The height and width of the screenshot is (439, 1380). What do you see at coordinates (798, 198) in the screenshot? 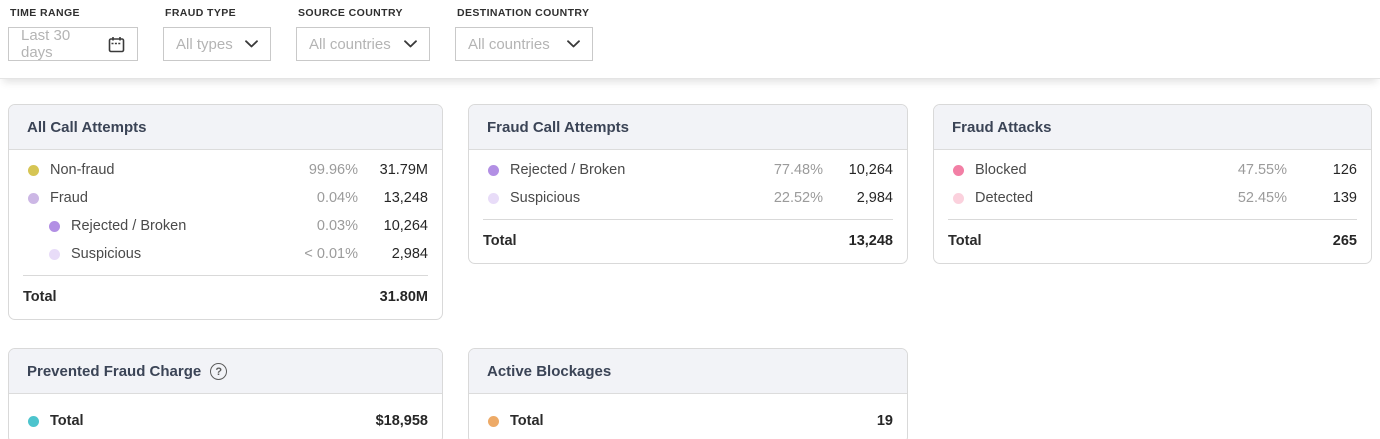
I see `stat-percent: 22.52%` at bounding box center [798, 198].